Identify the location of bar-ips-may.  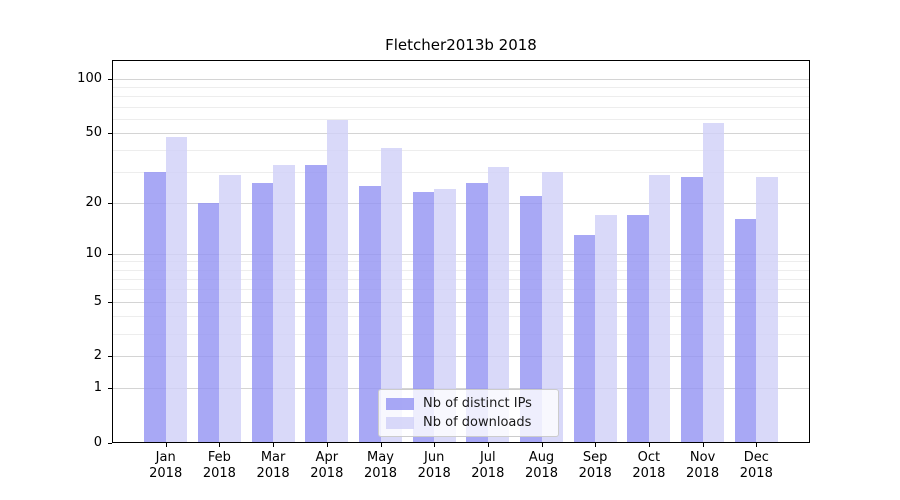
(370, 314).